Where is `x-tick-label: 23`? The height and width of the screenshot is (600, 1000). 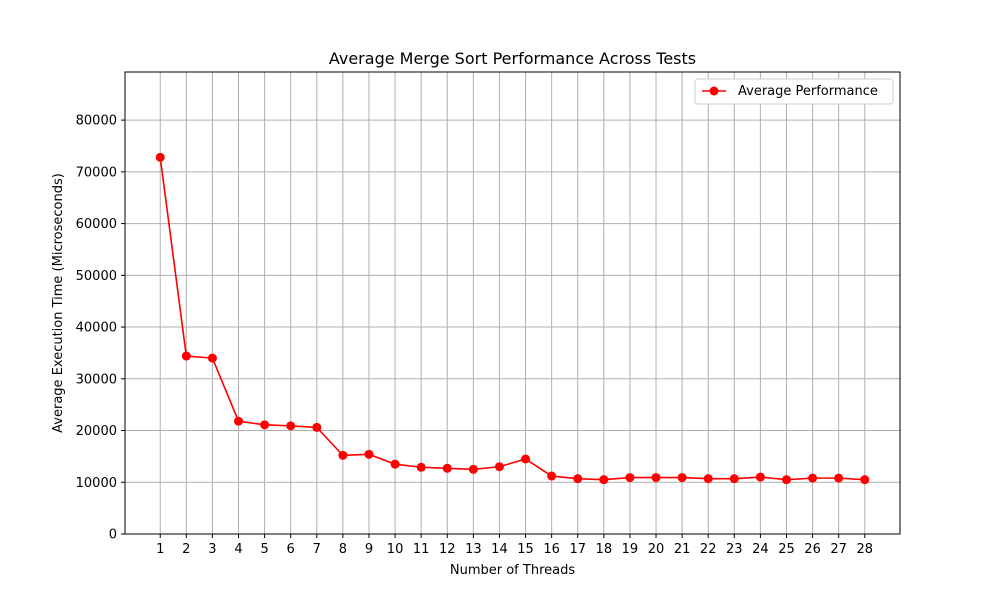
x-tick-label: 23 is located at coordinates (734, 549).